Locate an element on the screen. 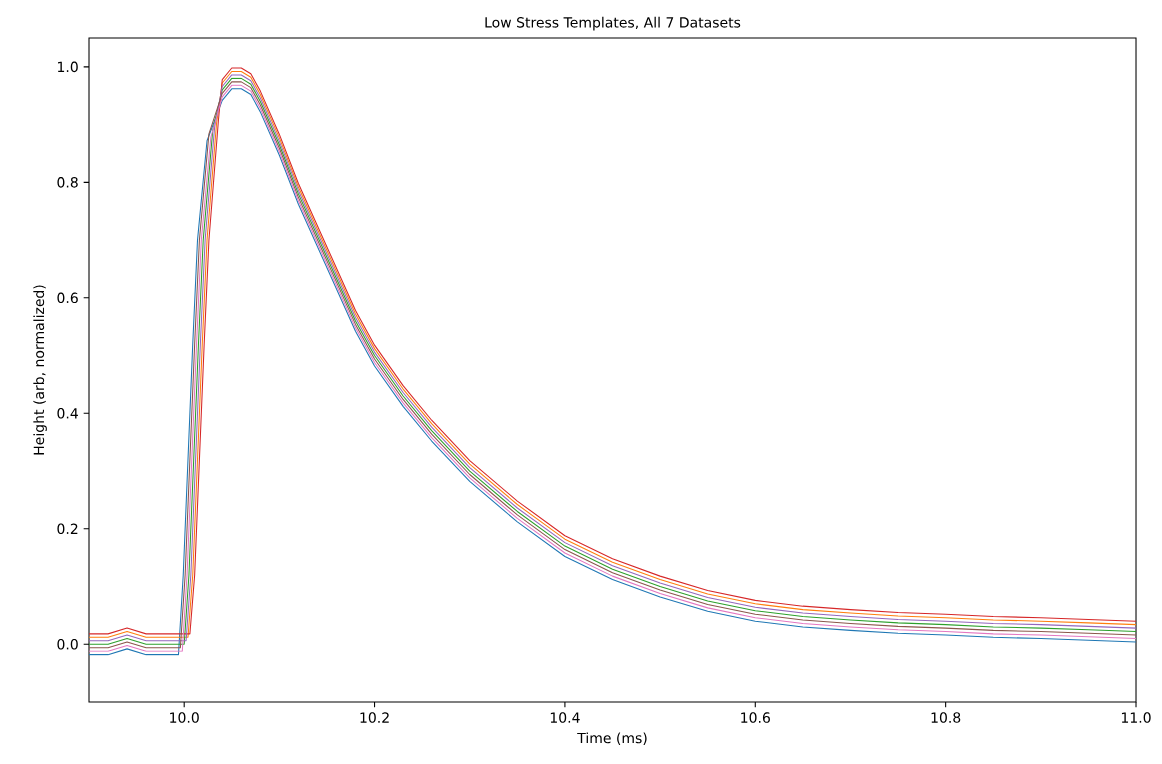 This screenshot has width=1162, height=764. y-tick-label: 0.4 is located at coordinates (67, 413).